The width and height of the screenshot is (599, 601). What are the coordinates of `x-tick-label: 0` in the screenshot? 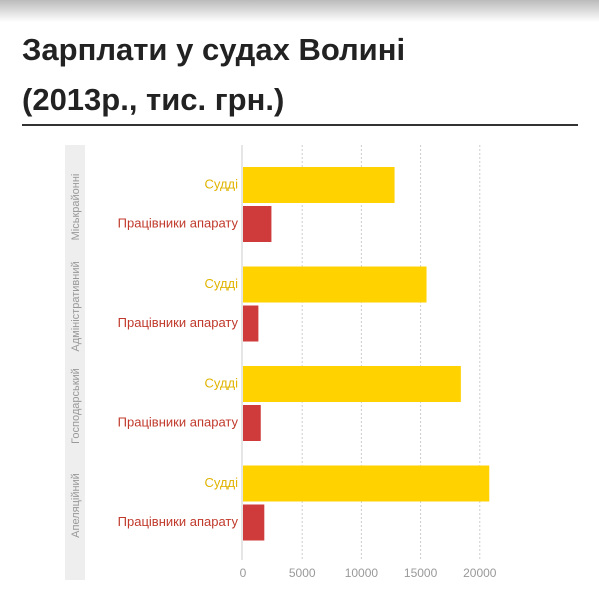 It's located at (243, 573).